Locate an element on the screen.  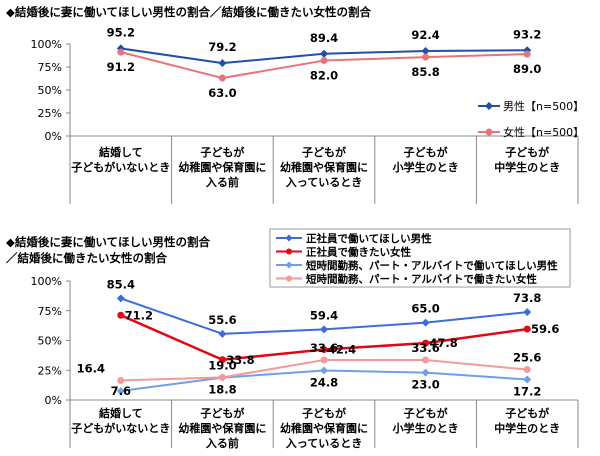
data-label: 7.6 is located at coordinates (121, 391).